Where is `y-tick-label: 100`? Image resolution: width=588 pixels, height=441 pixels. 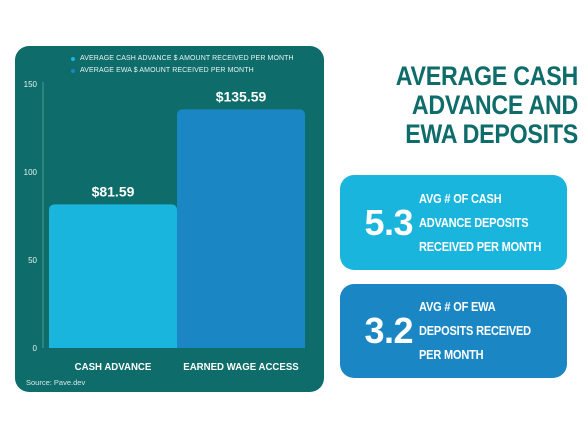 y-tick-label: 100 is located at coordinates (31, 172).